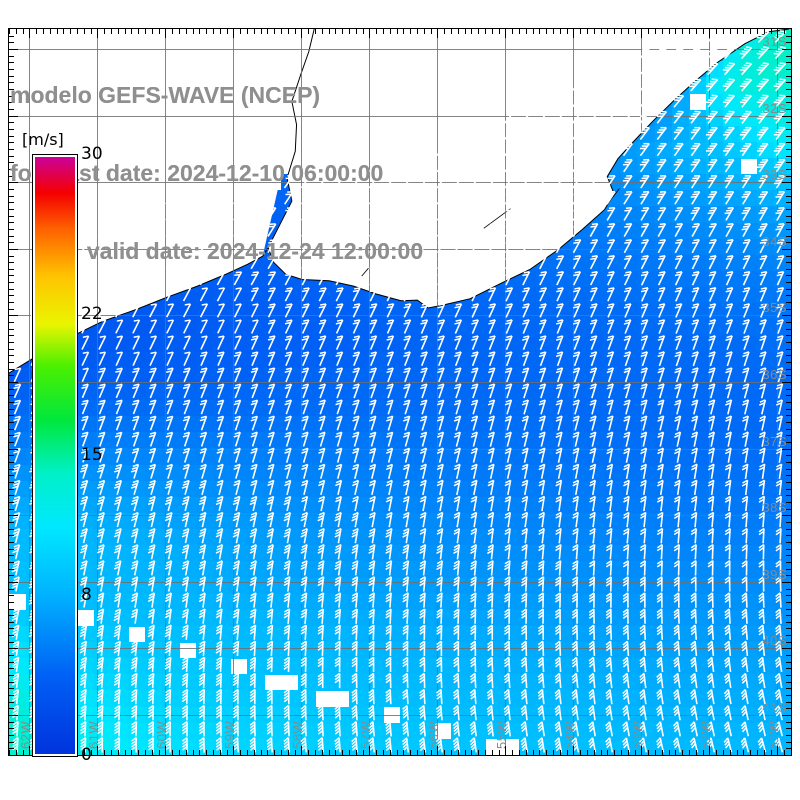 The width and height of the screenshot is (800, 800). Describe the element at coordinates (774, 508) in the screenshot. I see `lat-label-38S: 38S` at that location.